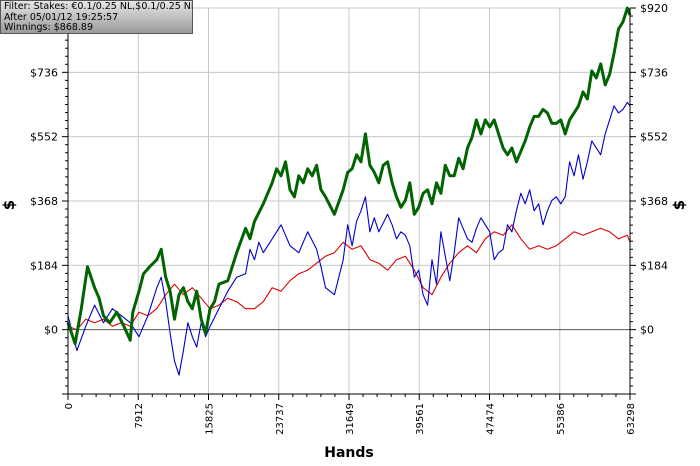 Image resolution: width=700 pixels, height=466 pixels. Describe the element at coordinates (679, 205) in the screenshot. I see `y-axis-label-right: $` at that location.